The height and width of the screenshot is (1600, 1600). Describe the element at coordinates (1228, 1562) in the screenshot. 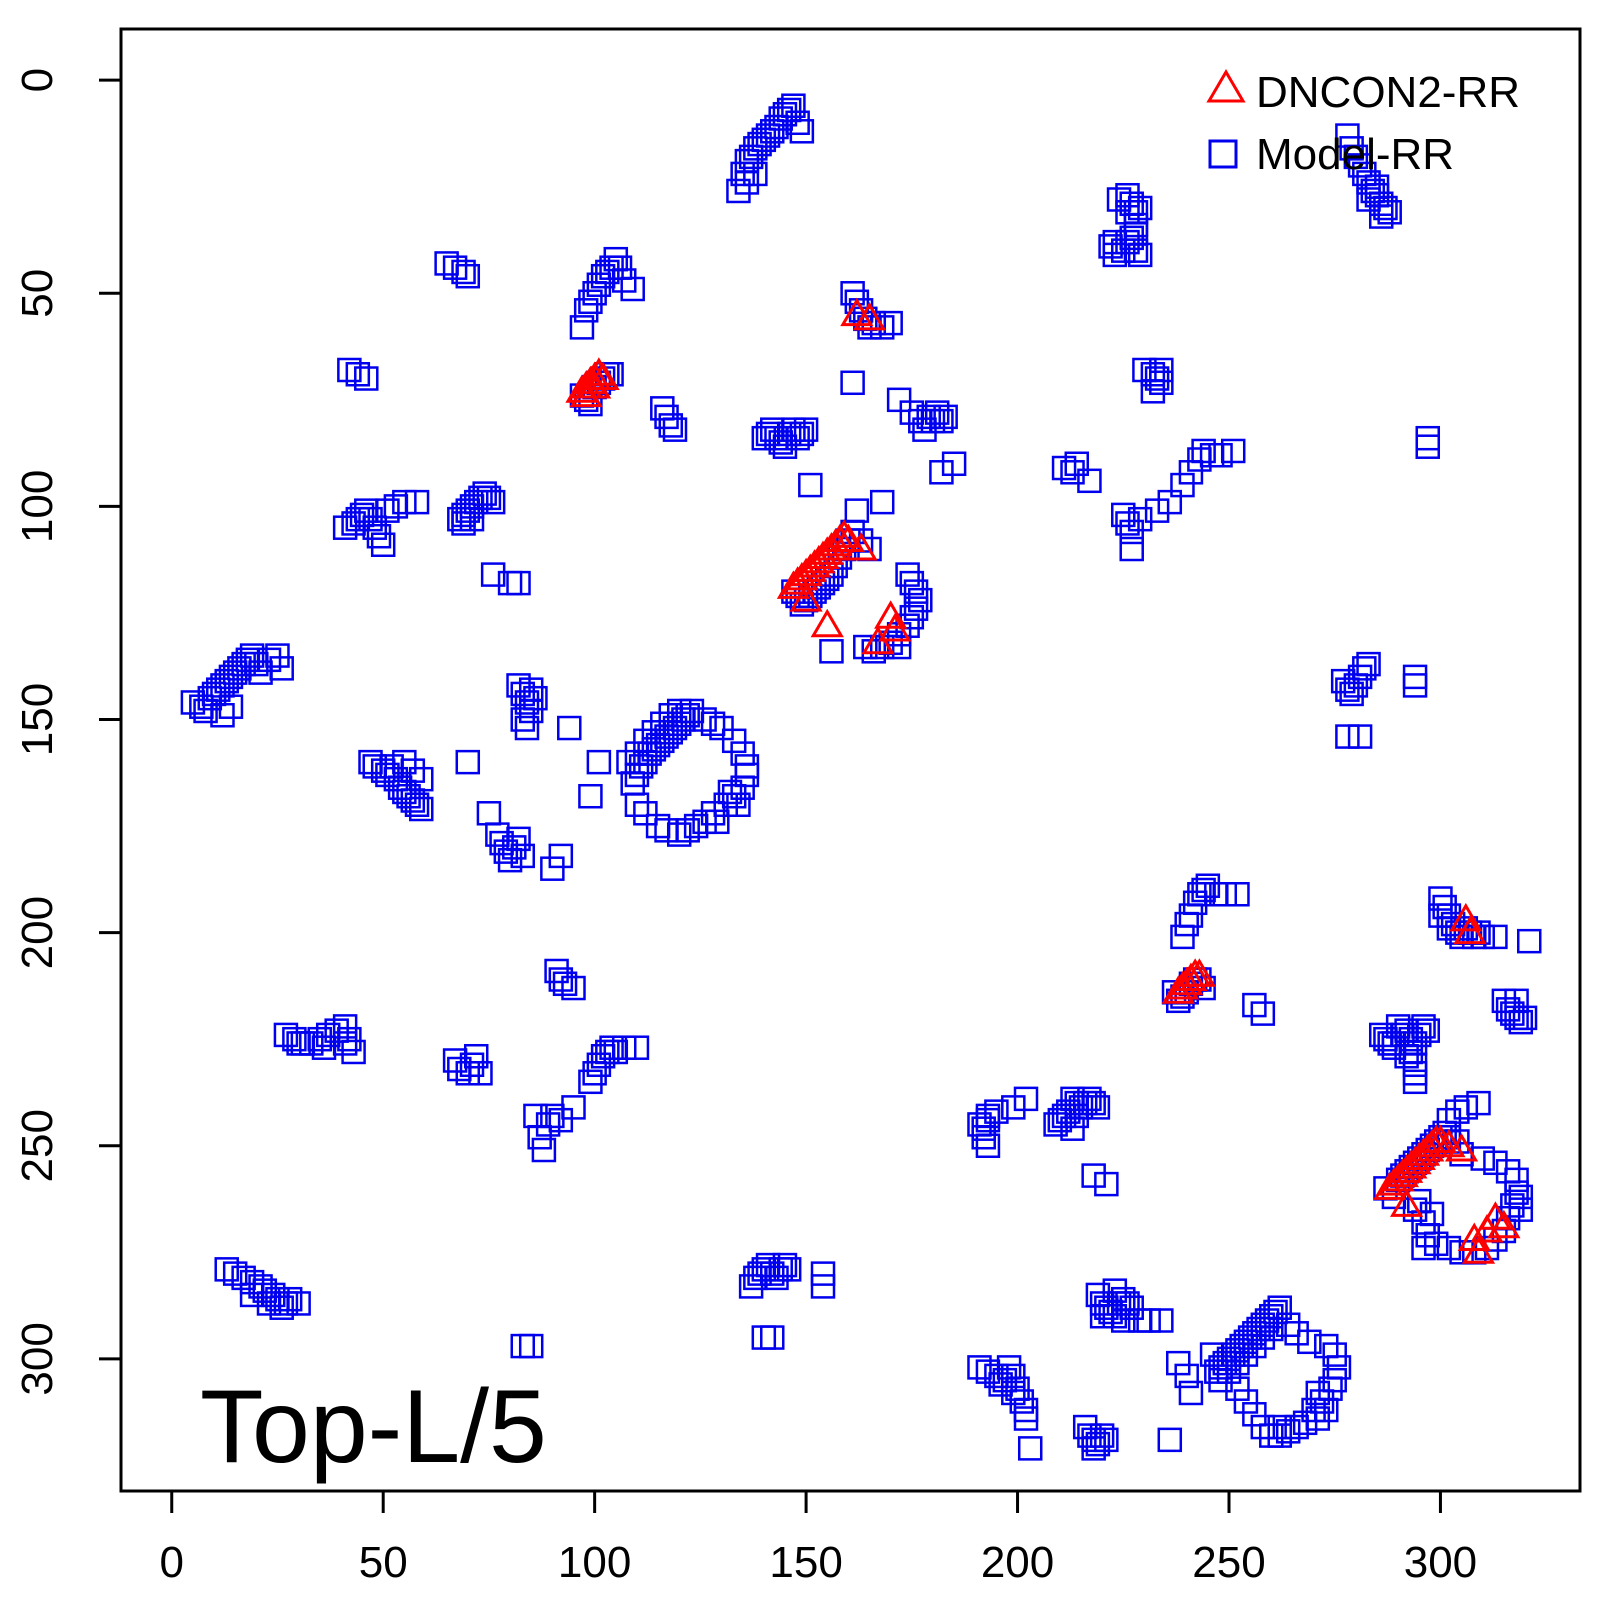

I see `x-tick-label: 250` at that location.